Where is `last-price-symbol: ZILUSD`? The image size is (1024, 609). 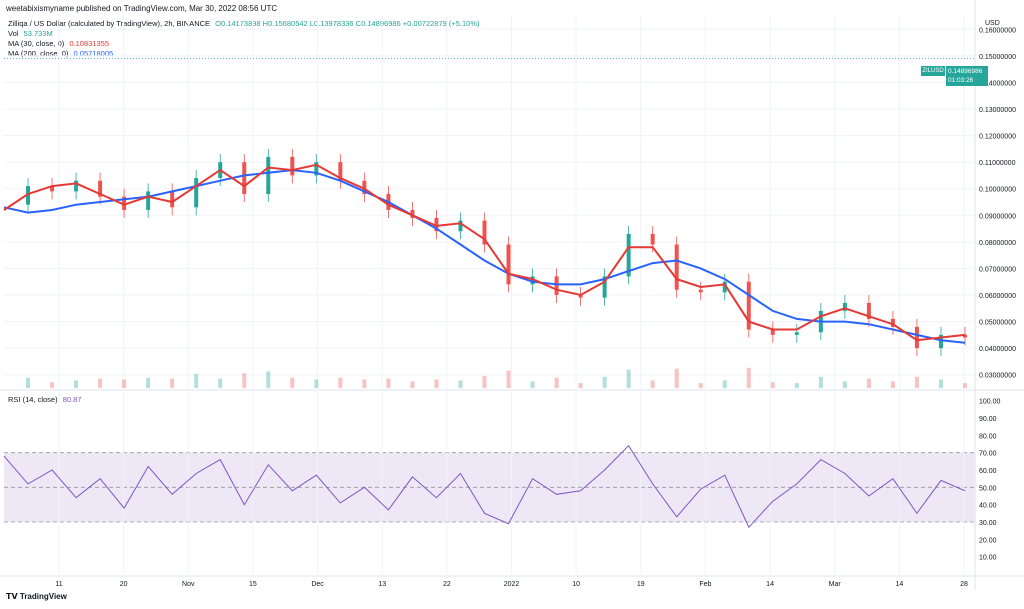
last-price-symbol: ZILUSD is located at coordinates (933, 71).